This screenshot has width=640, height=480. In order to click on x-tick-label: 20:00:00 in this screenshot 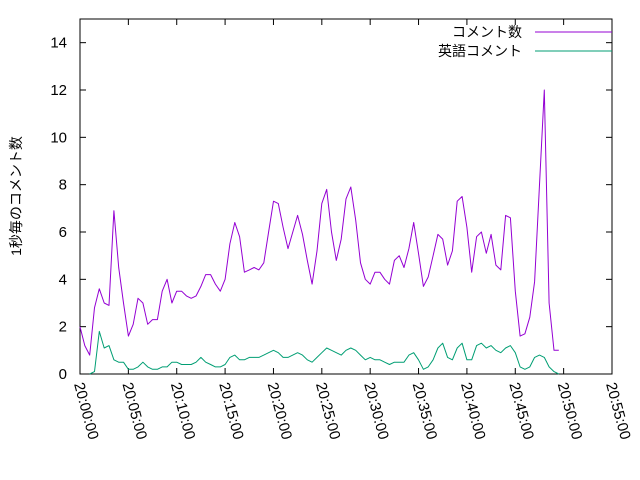, I will do `click(86, 411)`.